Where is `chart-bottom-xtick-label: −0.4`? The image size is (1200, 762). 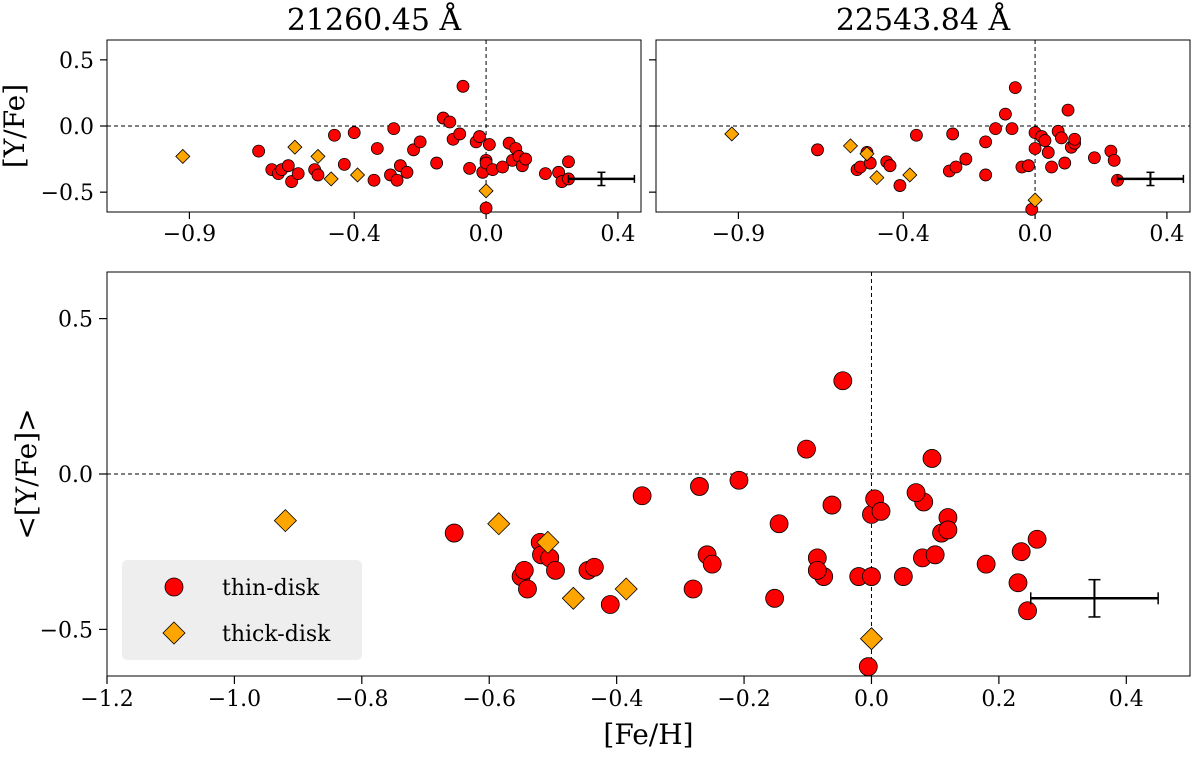 chart-bottom-xtick-label: −0.4 is located at coordinates (616, 699).